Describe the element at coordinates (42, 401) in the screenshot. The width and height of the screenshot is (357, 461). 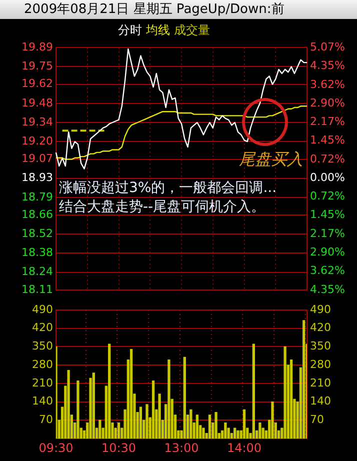
I see `y-tick-label: 140` at that location.